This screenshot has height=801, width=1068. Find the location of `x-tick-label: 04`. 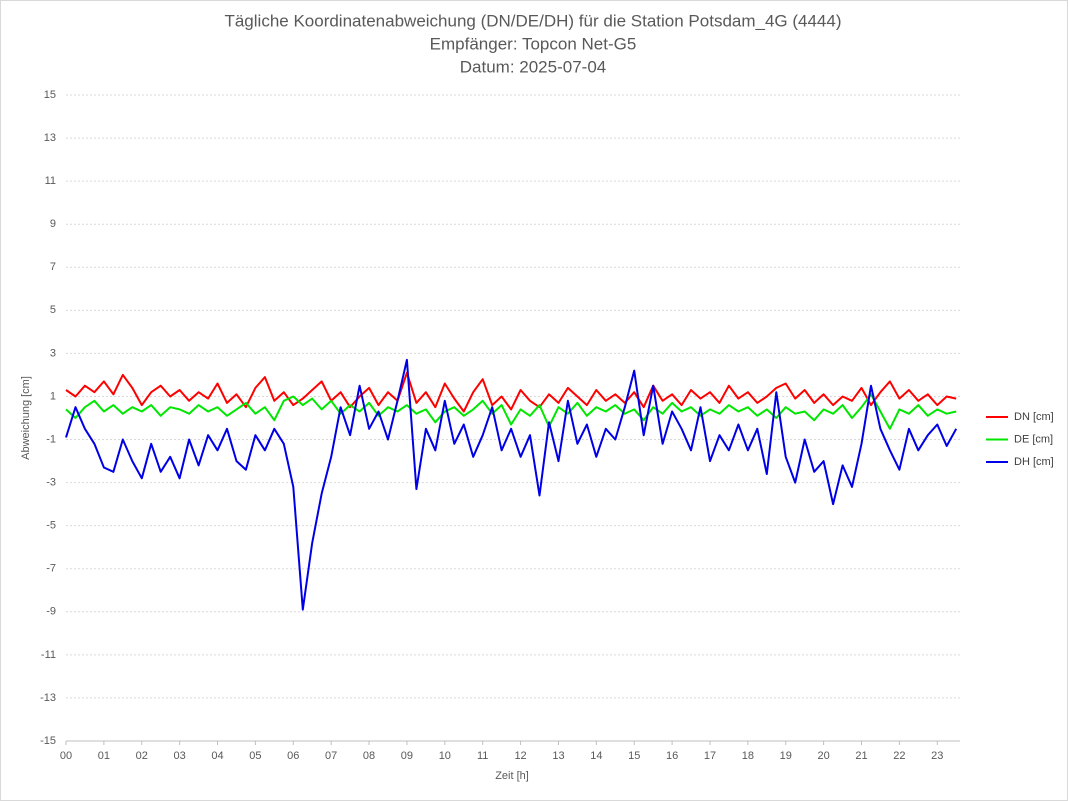

x-tick-label: 04 is located at coordinates (217, 756).